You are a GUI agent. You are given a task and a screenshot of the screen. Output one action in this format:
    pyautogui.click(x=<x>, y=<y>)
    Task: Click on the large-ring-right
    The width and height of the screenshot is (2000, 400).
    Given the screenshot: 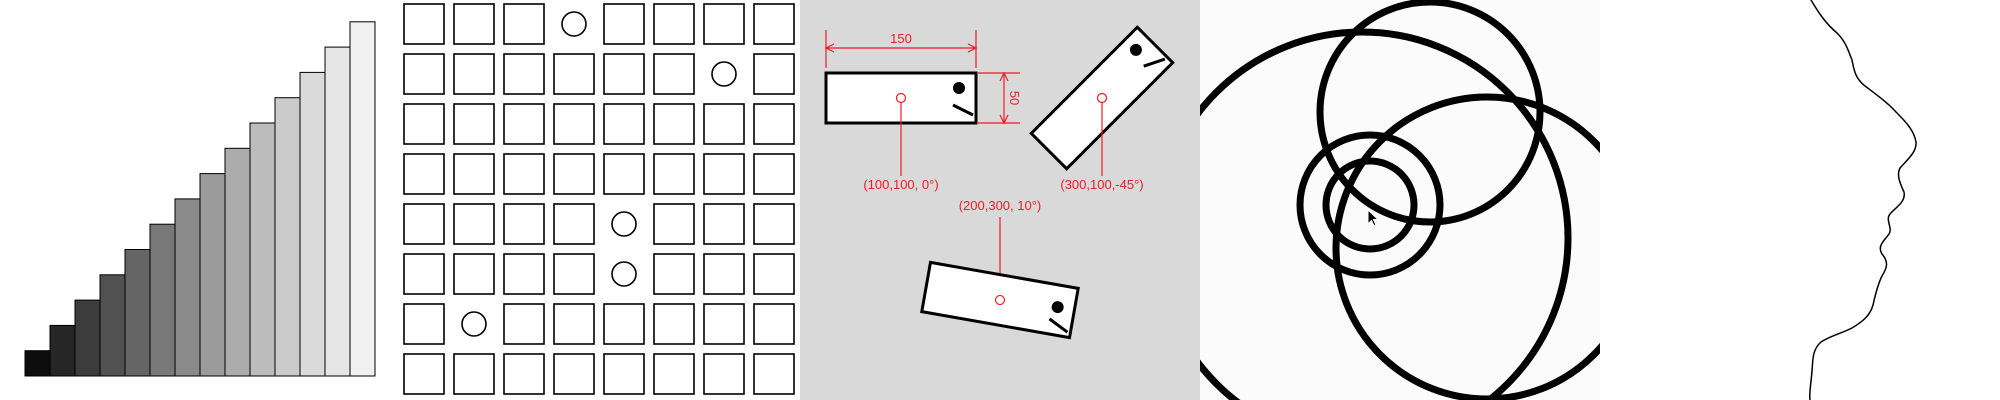 What is the action you would take?
    pyautogui.click(x=1466, y=246)
    